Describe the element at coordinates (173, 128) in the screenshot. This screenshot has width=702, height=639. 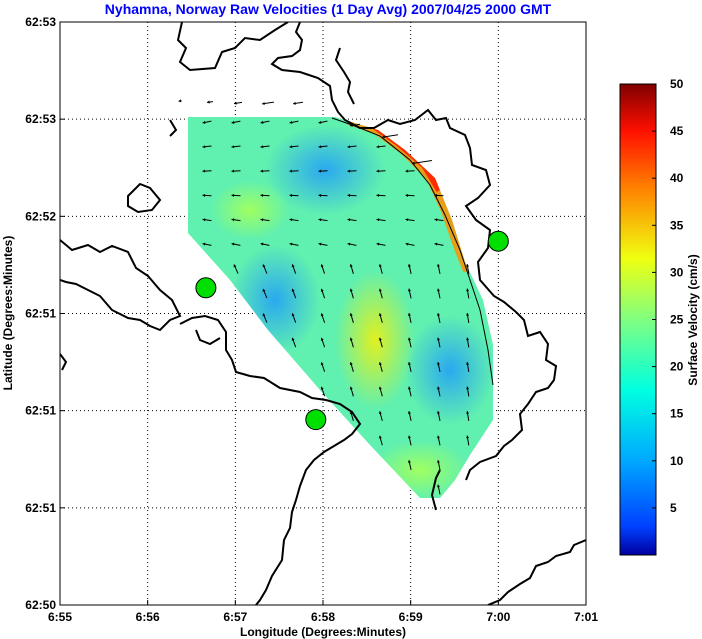
I see `coastline-rock` at that location.